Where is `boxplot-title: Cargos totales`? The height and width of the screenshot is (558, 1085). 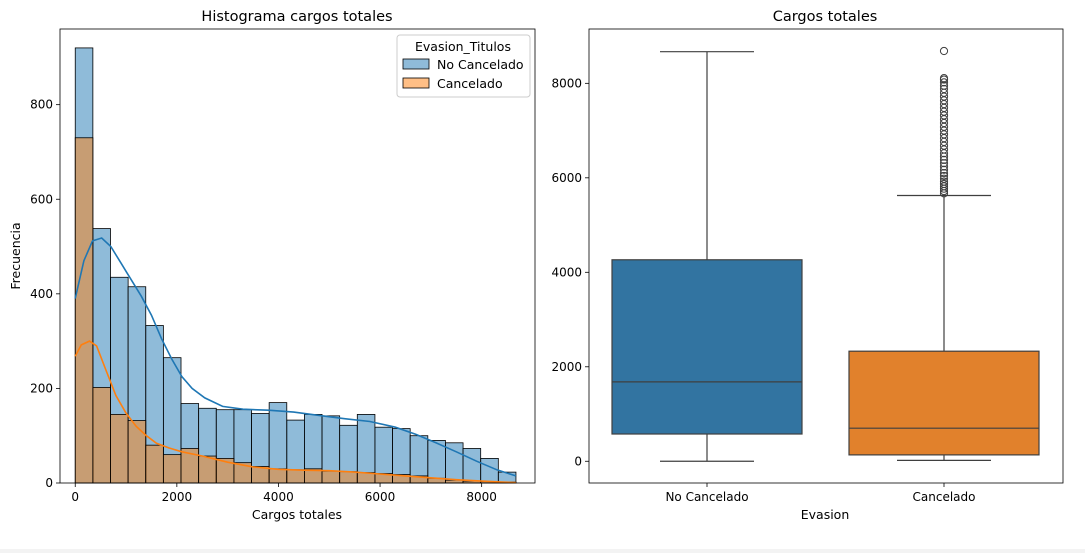 boxplot-title: Cargos totales is located at coordinates (825, 17).